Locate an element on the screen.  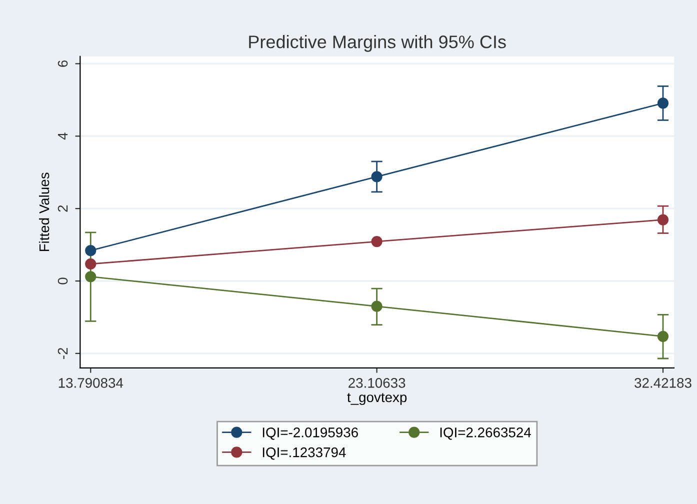
x-tick-label: 32.42183 is located at coordinates (663, 383).